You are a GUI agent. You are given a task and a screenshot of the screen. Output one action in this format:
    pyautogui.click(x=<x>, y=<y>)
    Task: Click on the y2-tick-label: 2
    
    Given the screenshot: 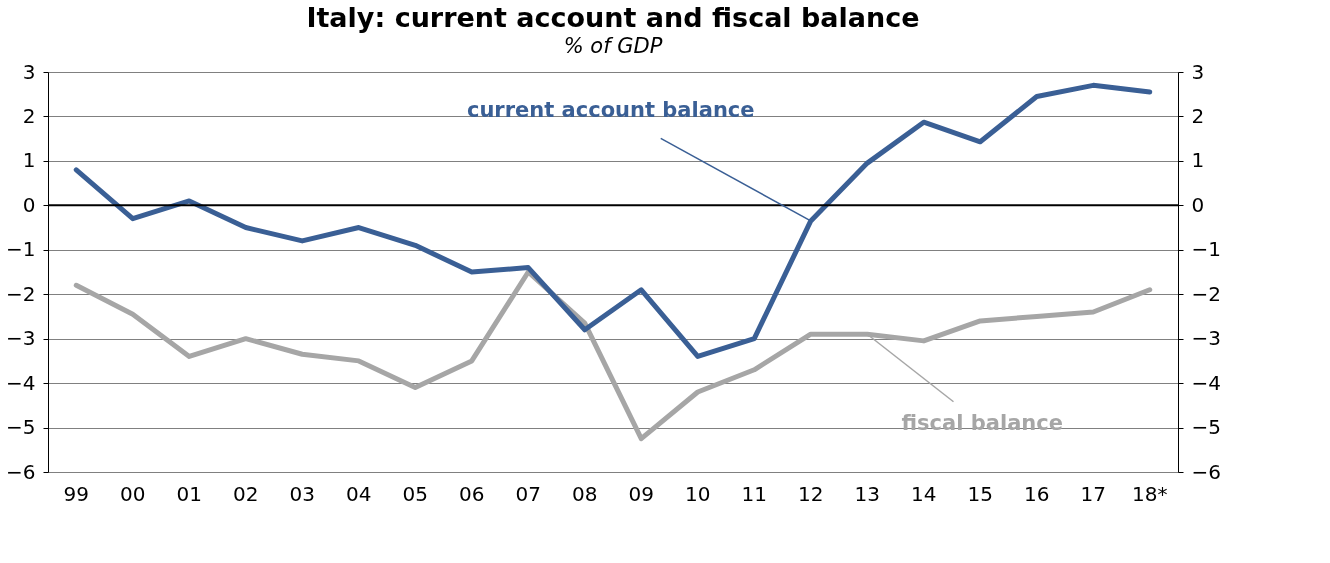 What is the action you would take?
    pyautogui.click(x=1198, y=115)
    